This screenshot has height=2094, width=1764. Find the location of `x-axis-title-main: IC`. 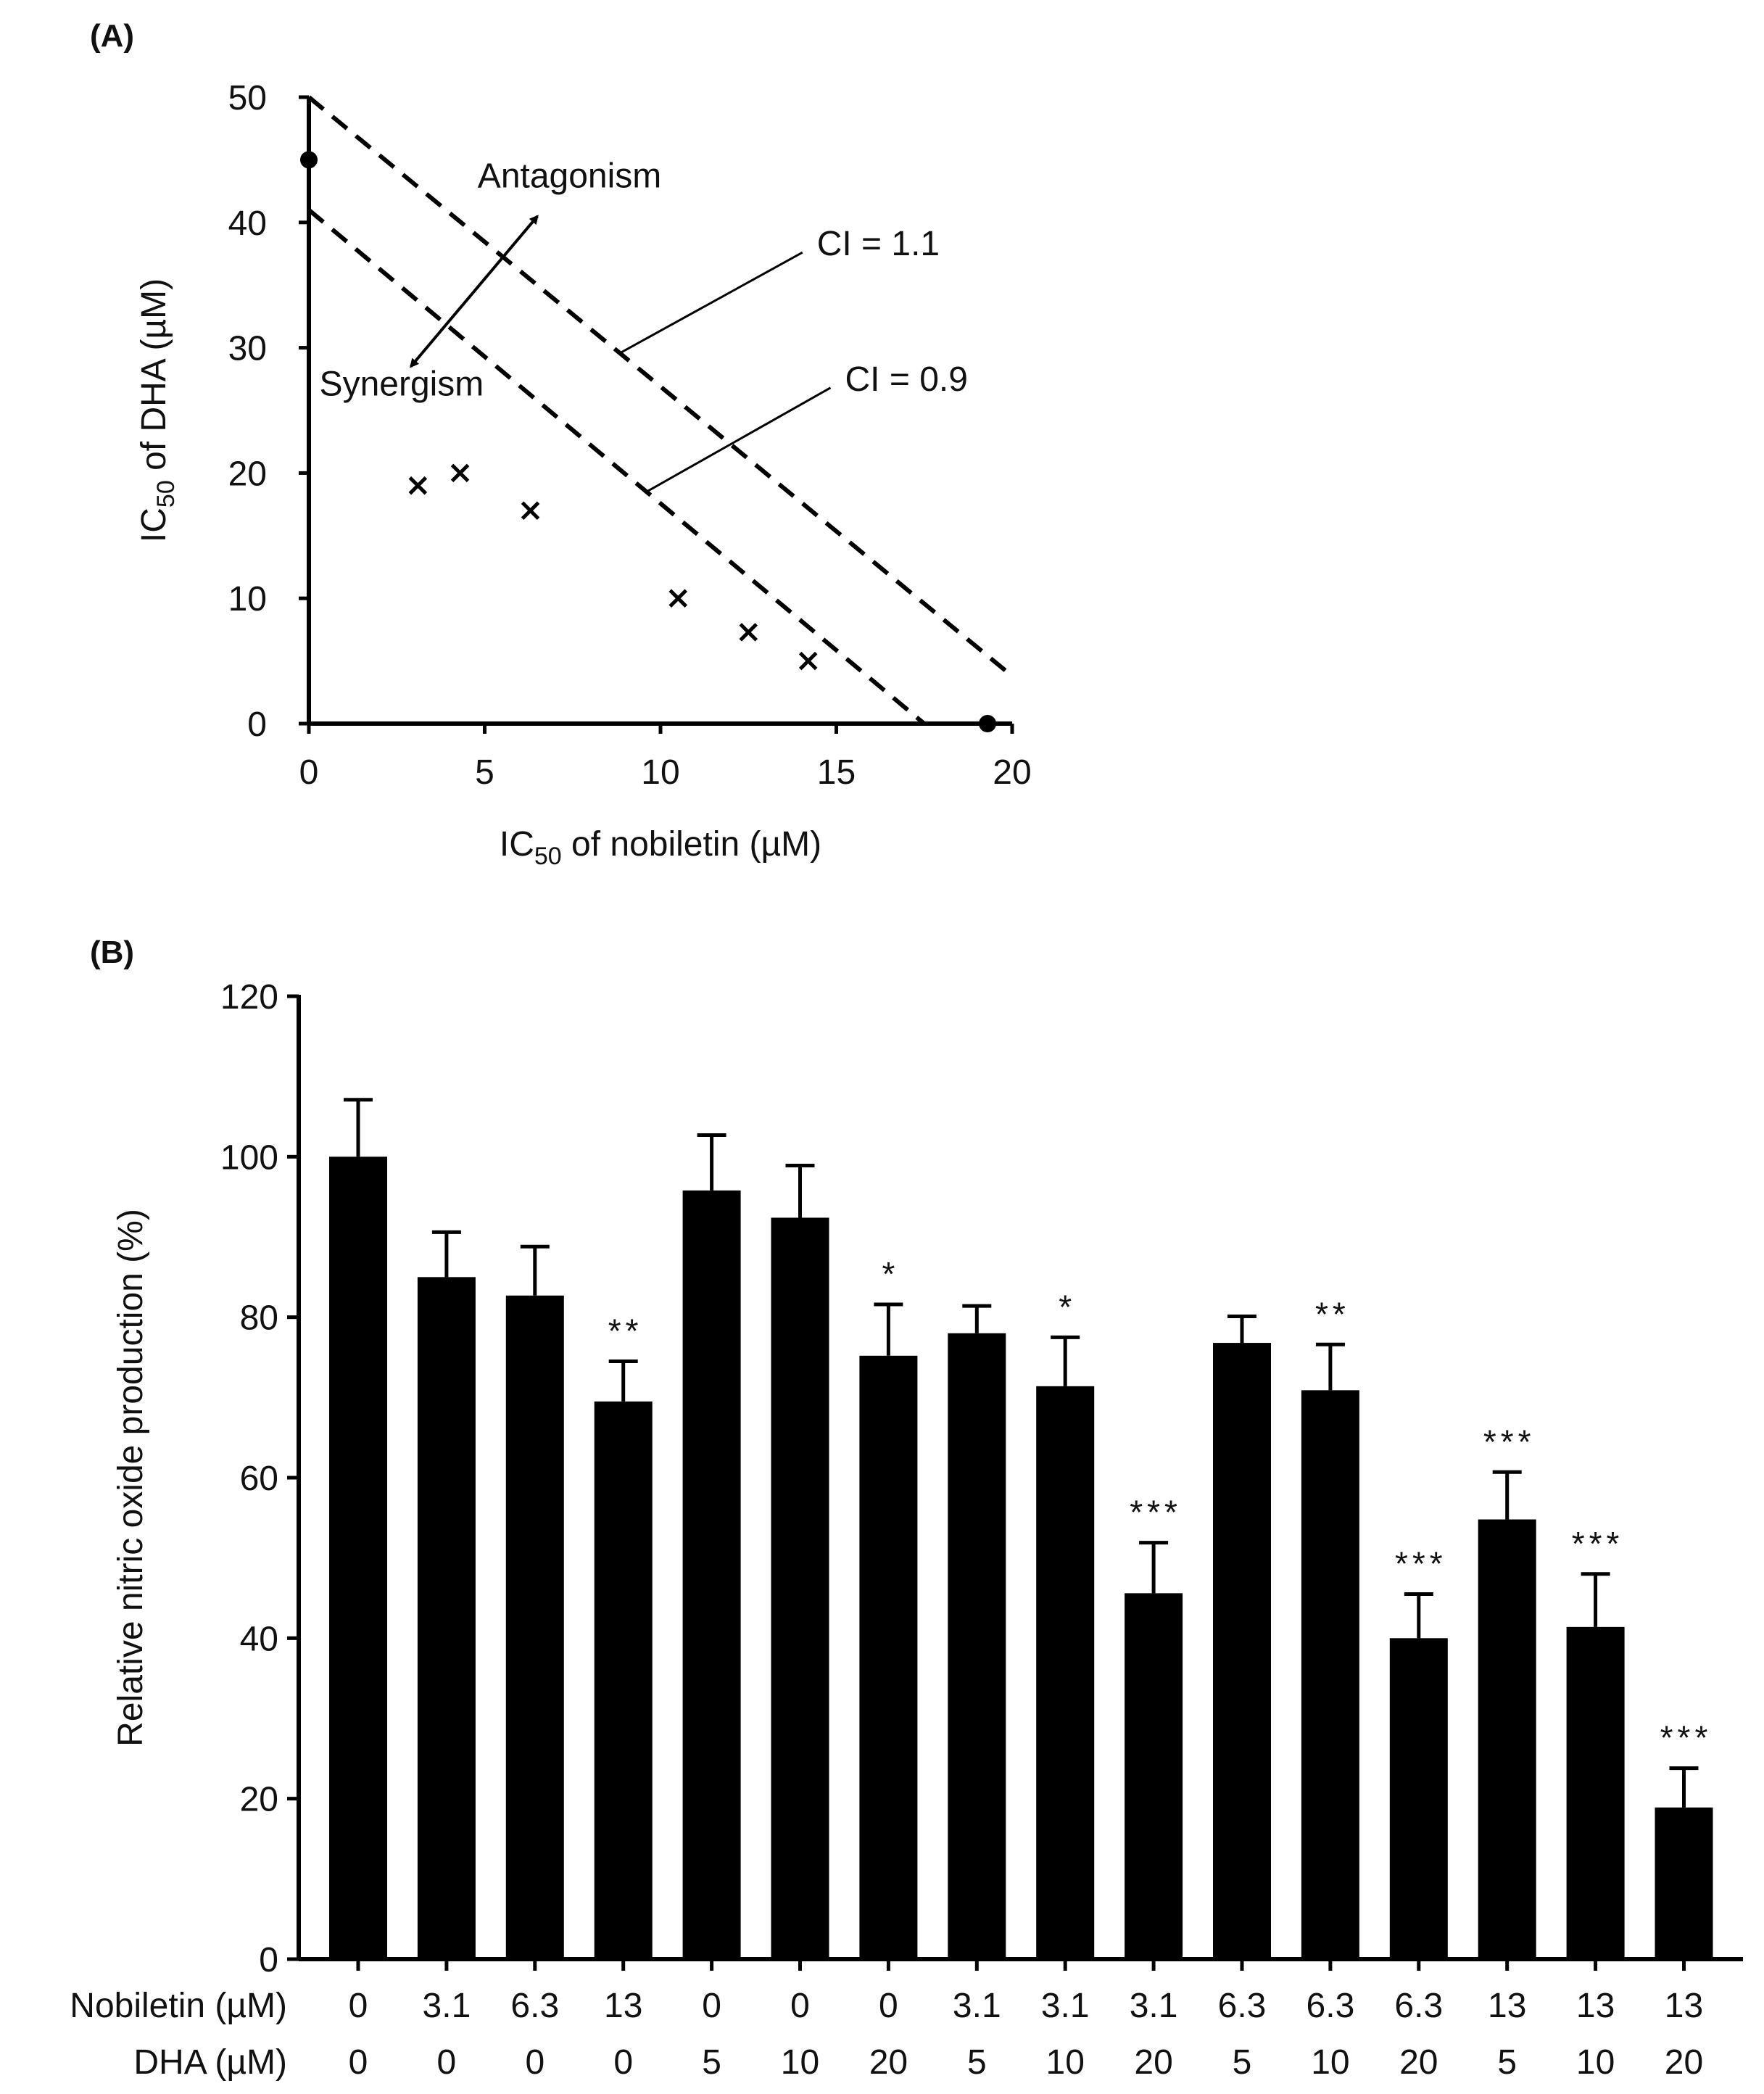

x-axis-title-main: IC is located at coordinates (517, 845).